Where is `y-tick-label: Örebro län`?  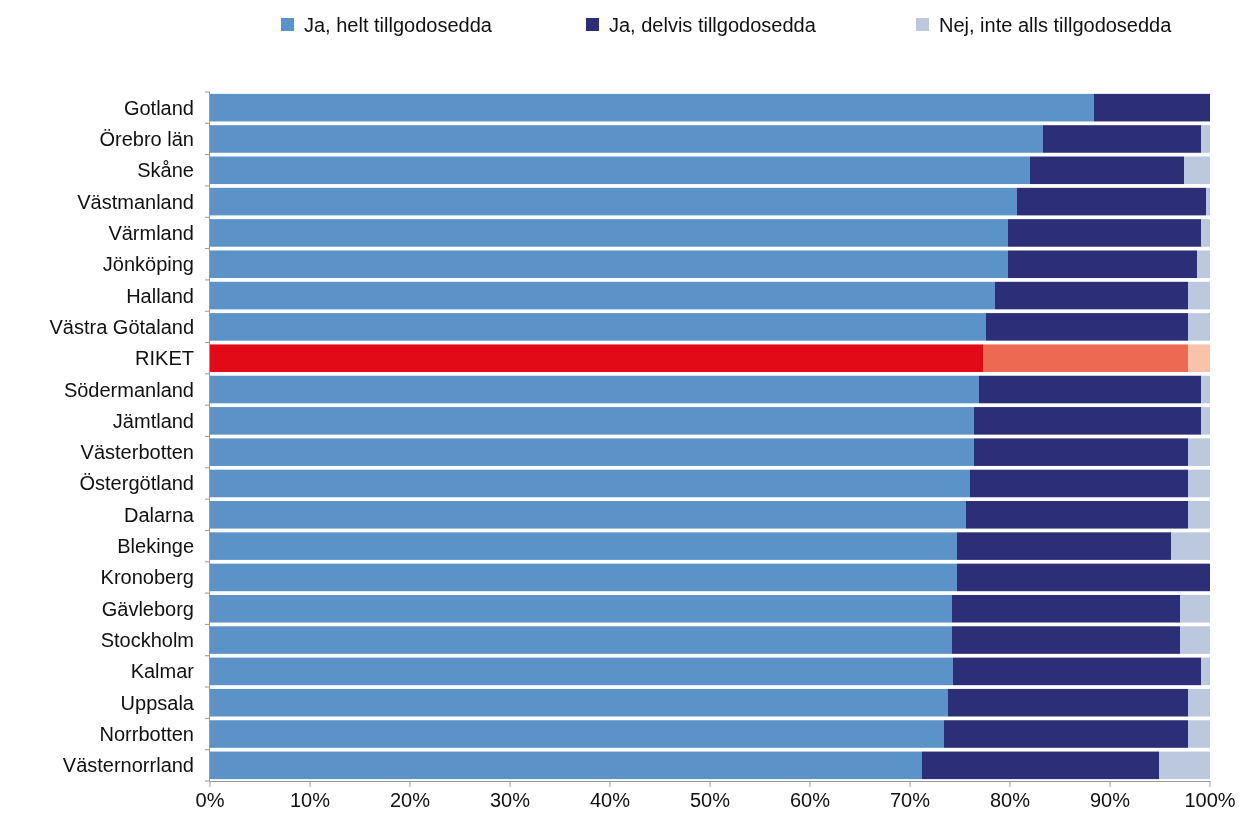 y-tick-label: Örebro län is located at coordinates (146, 138).